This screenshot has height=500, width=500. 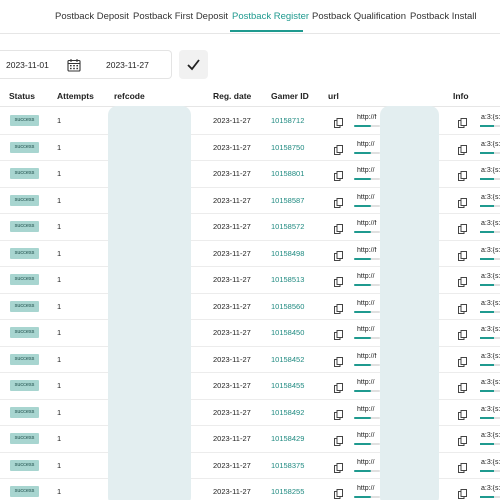 What do you see at coordinates (288, 491) in the screenshot?
I see `gamer-id-link: 10158255` at bounding box center [288, 491].